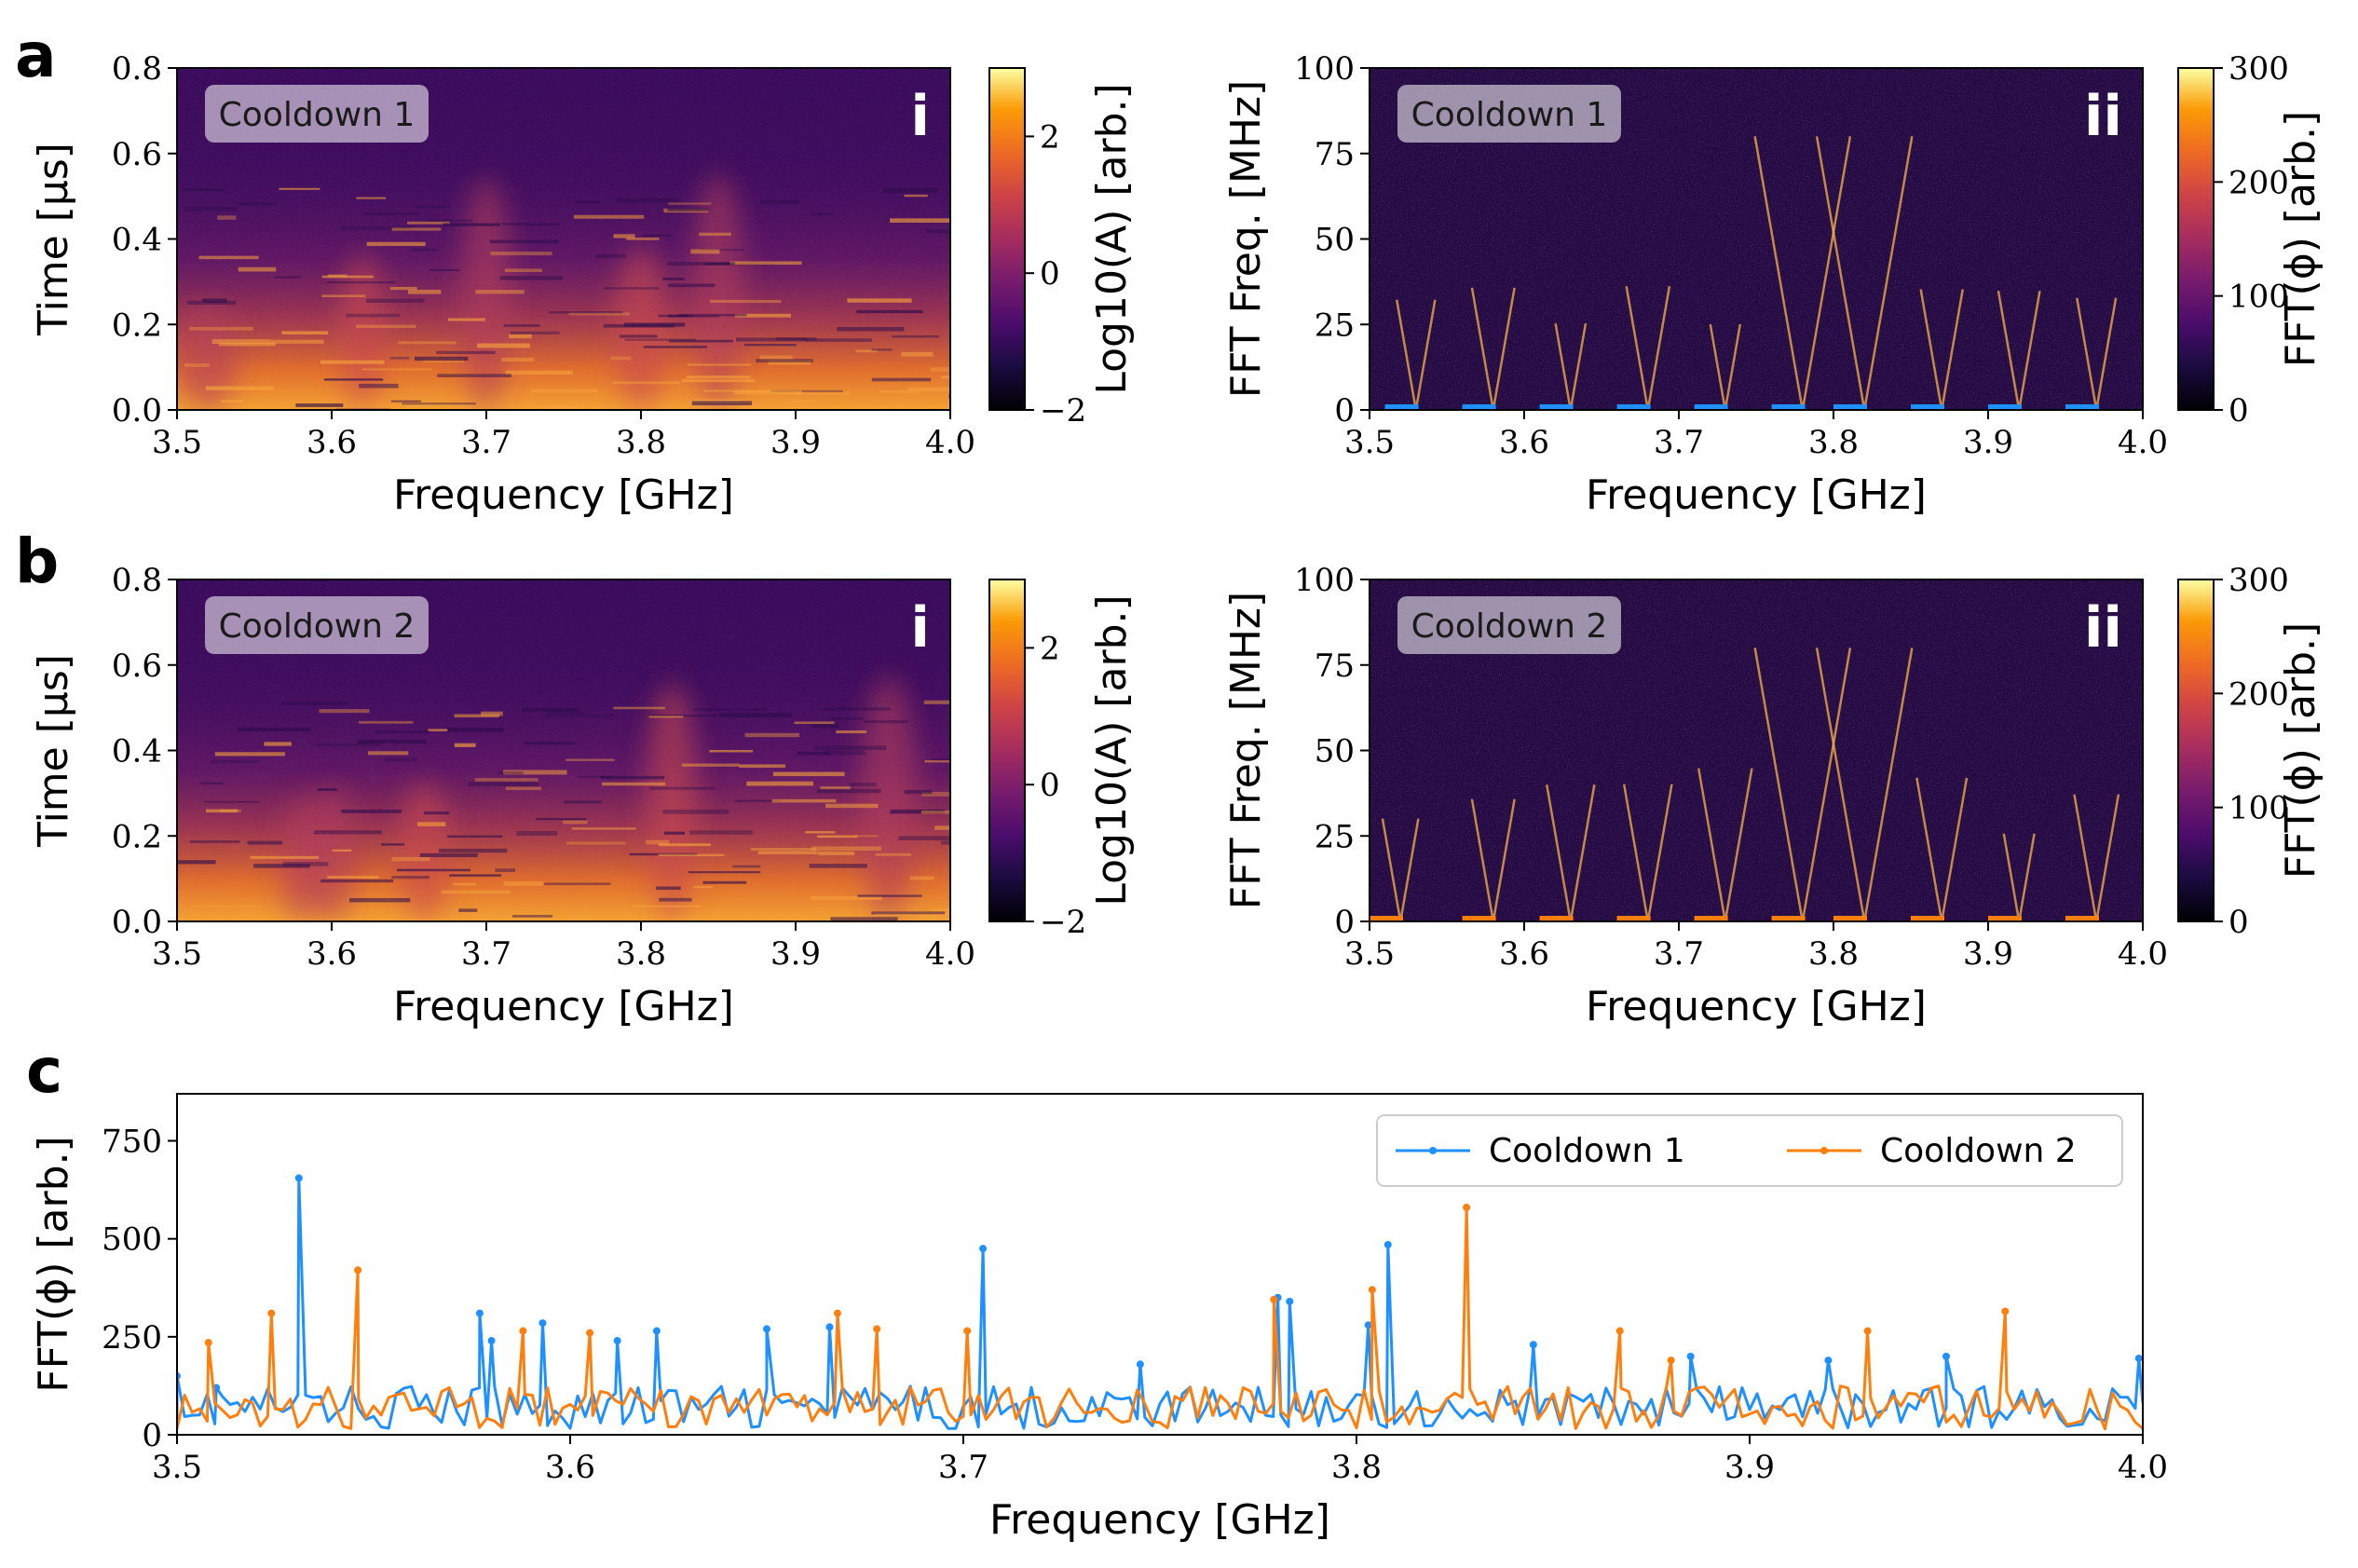 The image size is (2358, 1568). I want to click on b-ii-badge-bg, so click(1509, 625).